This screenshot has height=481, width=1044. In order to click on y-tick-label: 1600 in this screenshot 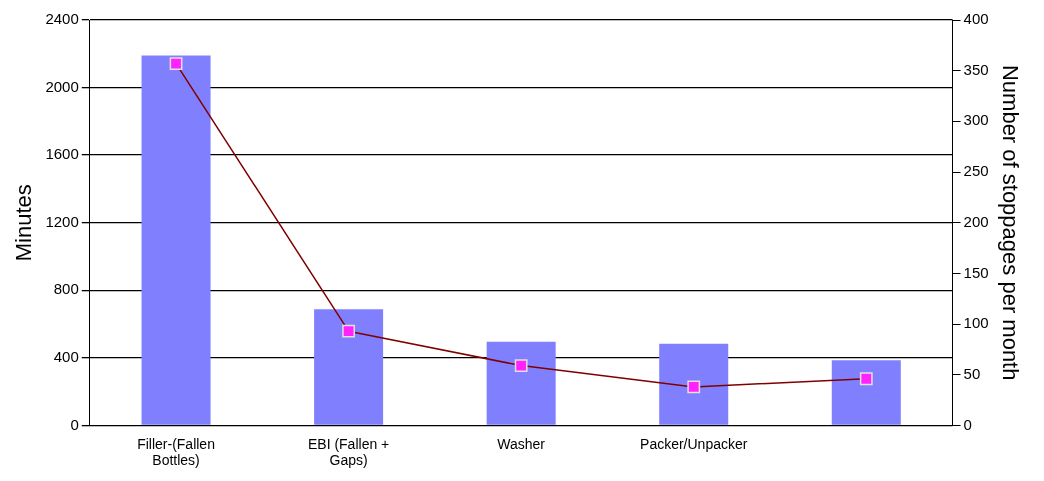, I will do `click(62, 154)`.